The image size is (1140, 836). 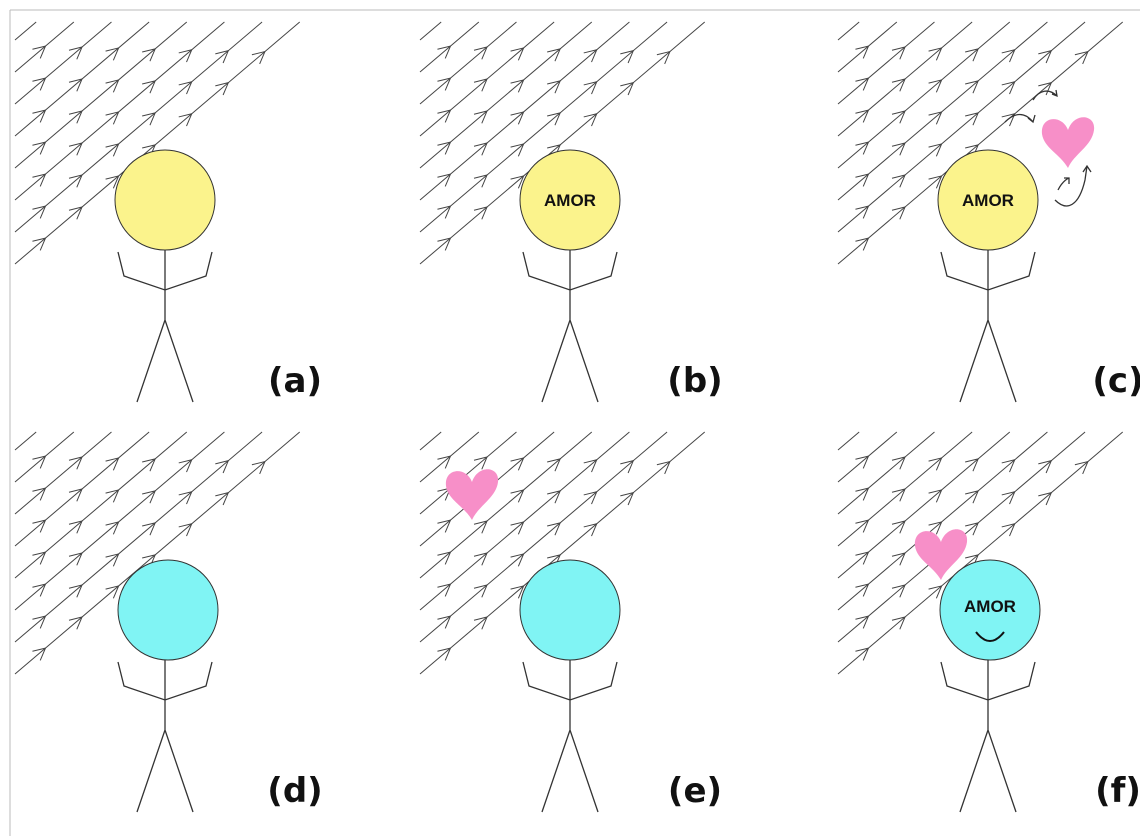 I want to click on panel: AMOR (b), so click(x=571, y=212).